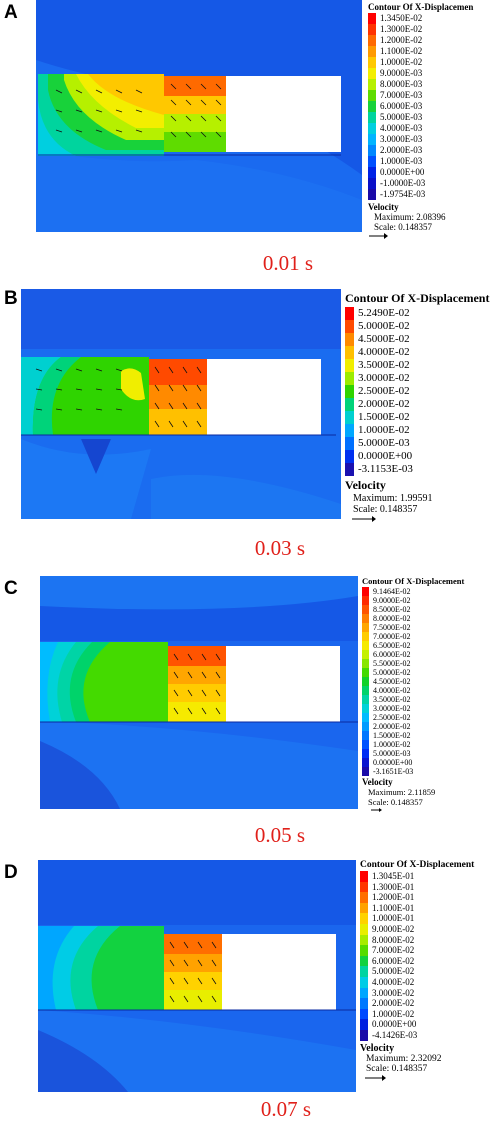 The width and height of the screenshot is (498, 1128). I want to click on legend-value: 7.5000E-02, so click(392, 627).